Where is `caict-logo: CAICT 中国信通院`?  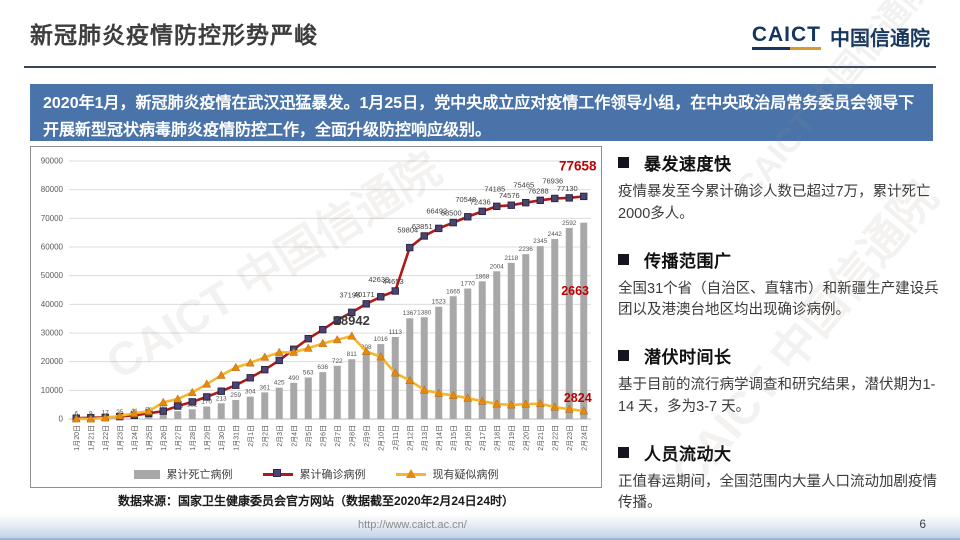
caict-logo: CAICT 中国信通院 is located at coordinates (840, 36).